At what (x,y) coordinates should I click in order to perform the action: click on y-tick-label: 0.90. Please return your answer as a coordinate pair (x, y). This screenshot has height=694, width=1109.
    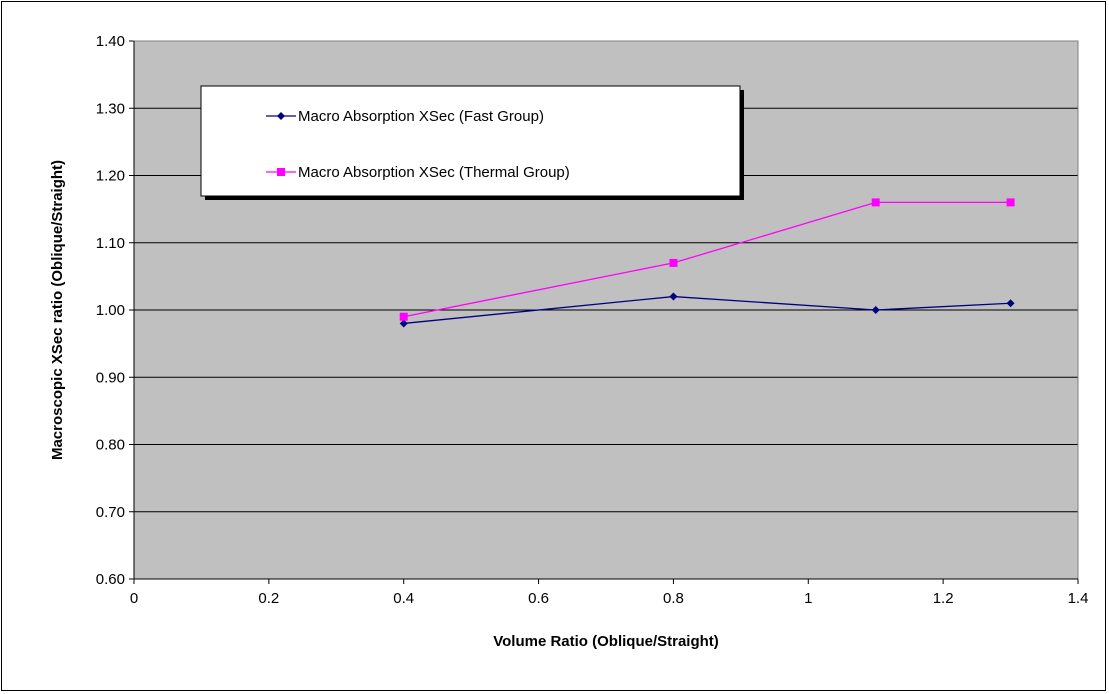
    Looking at the image, I should click on (110, 377).